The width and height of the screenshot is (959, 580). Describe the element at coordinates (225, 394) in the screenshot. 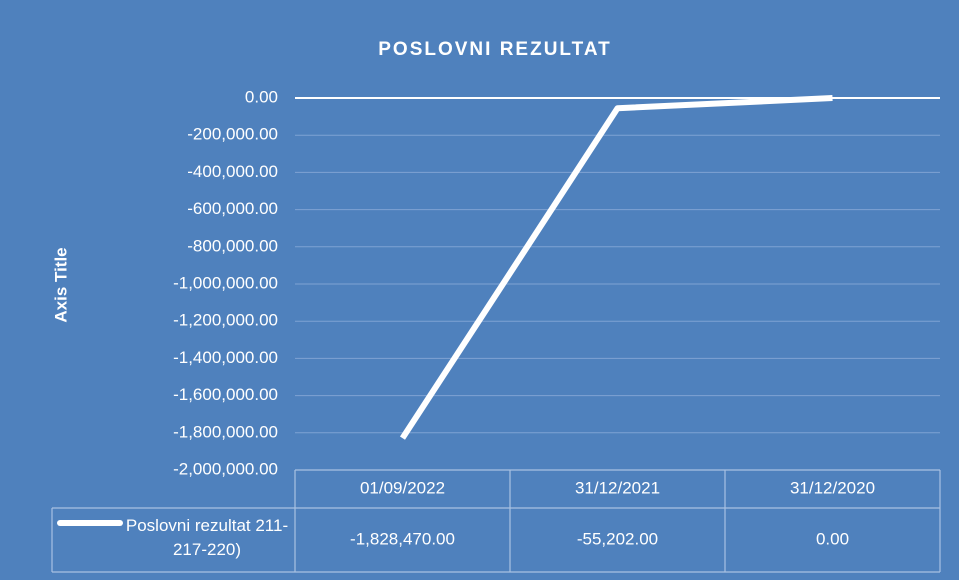

I see `y-tick-label: -1,600,000.00` at that location.